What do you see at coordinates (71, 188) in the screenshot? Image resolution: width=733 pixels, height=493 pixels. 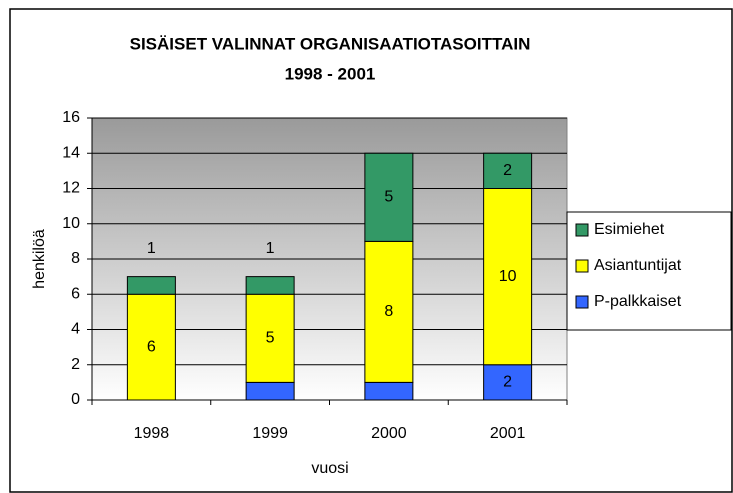 I see `y-tick-label: 12` at bounding box center [71, 188].